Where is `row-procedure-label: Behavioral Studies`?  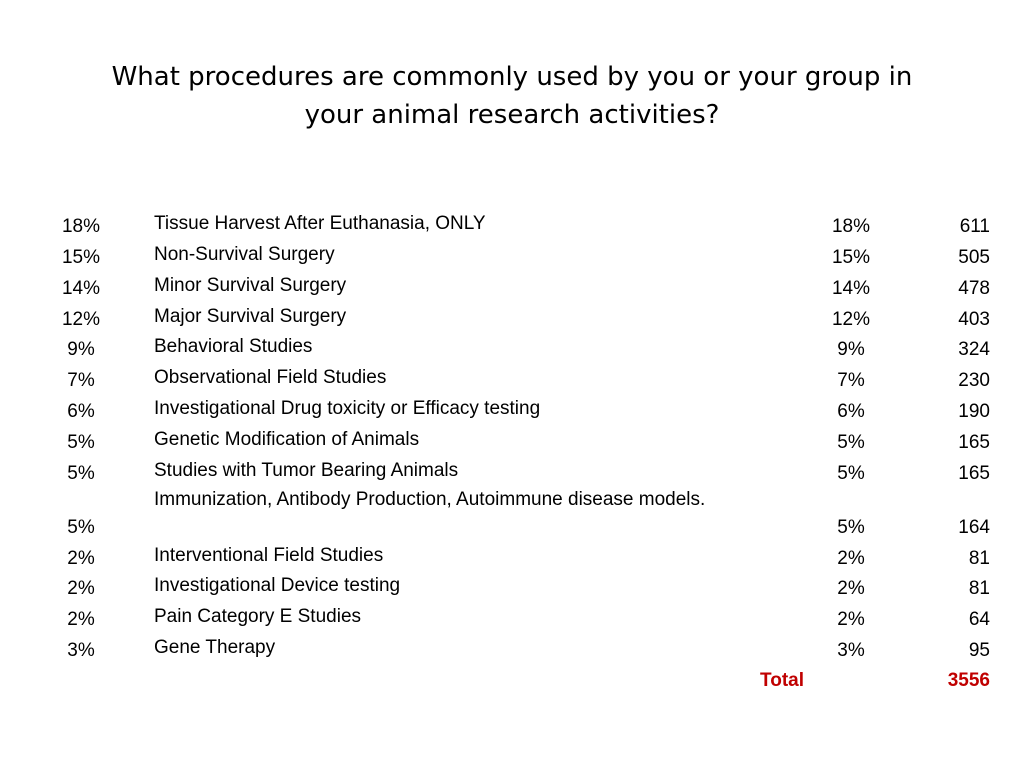
row-procedure-label: Behavioral Studies is located at coordinates (233, 346).